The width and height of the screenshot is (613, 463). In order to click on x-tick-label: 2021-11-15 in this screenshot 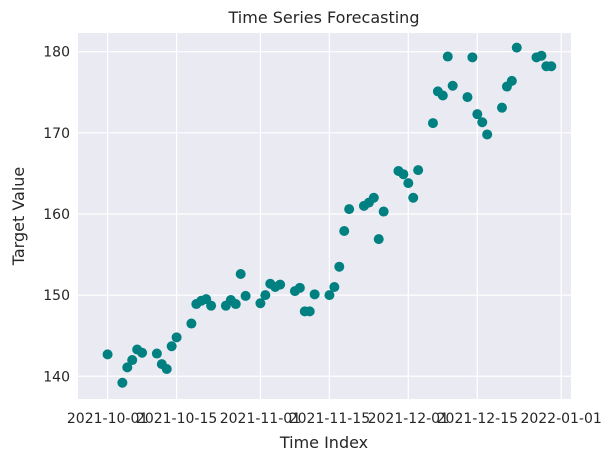, I will do `click(329, 419)`.